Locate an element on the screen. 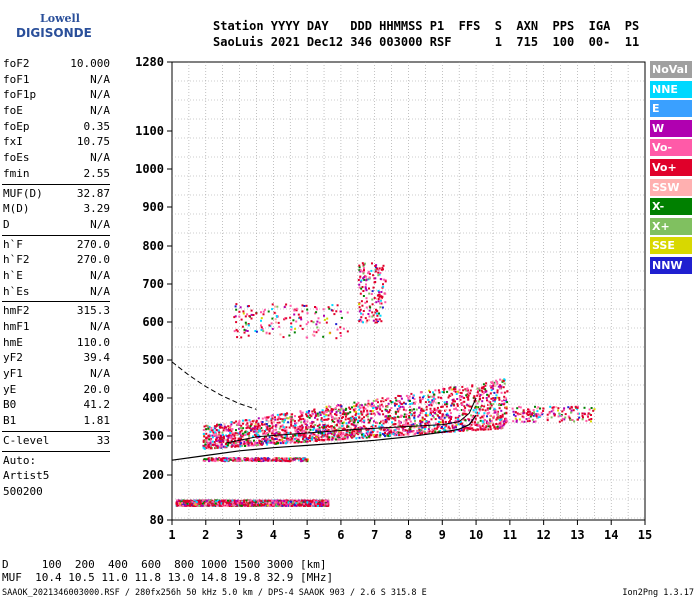 Image resolution: width=700 pixels, height=600 pixels. x-tick-label: 5 is located at coordinates (307, 535).